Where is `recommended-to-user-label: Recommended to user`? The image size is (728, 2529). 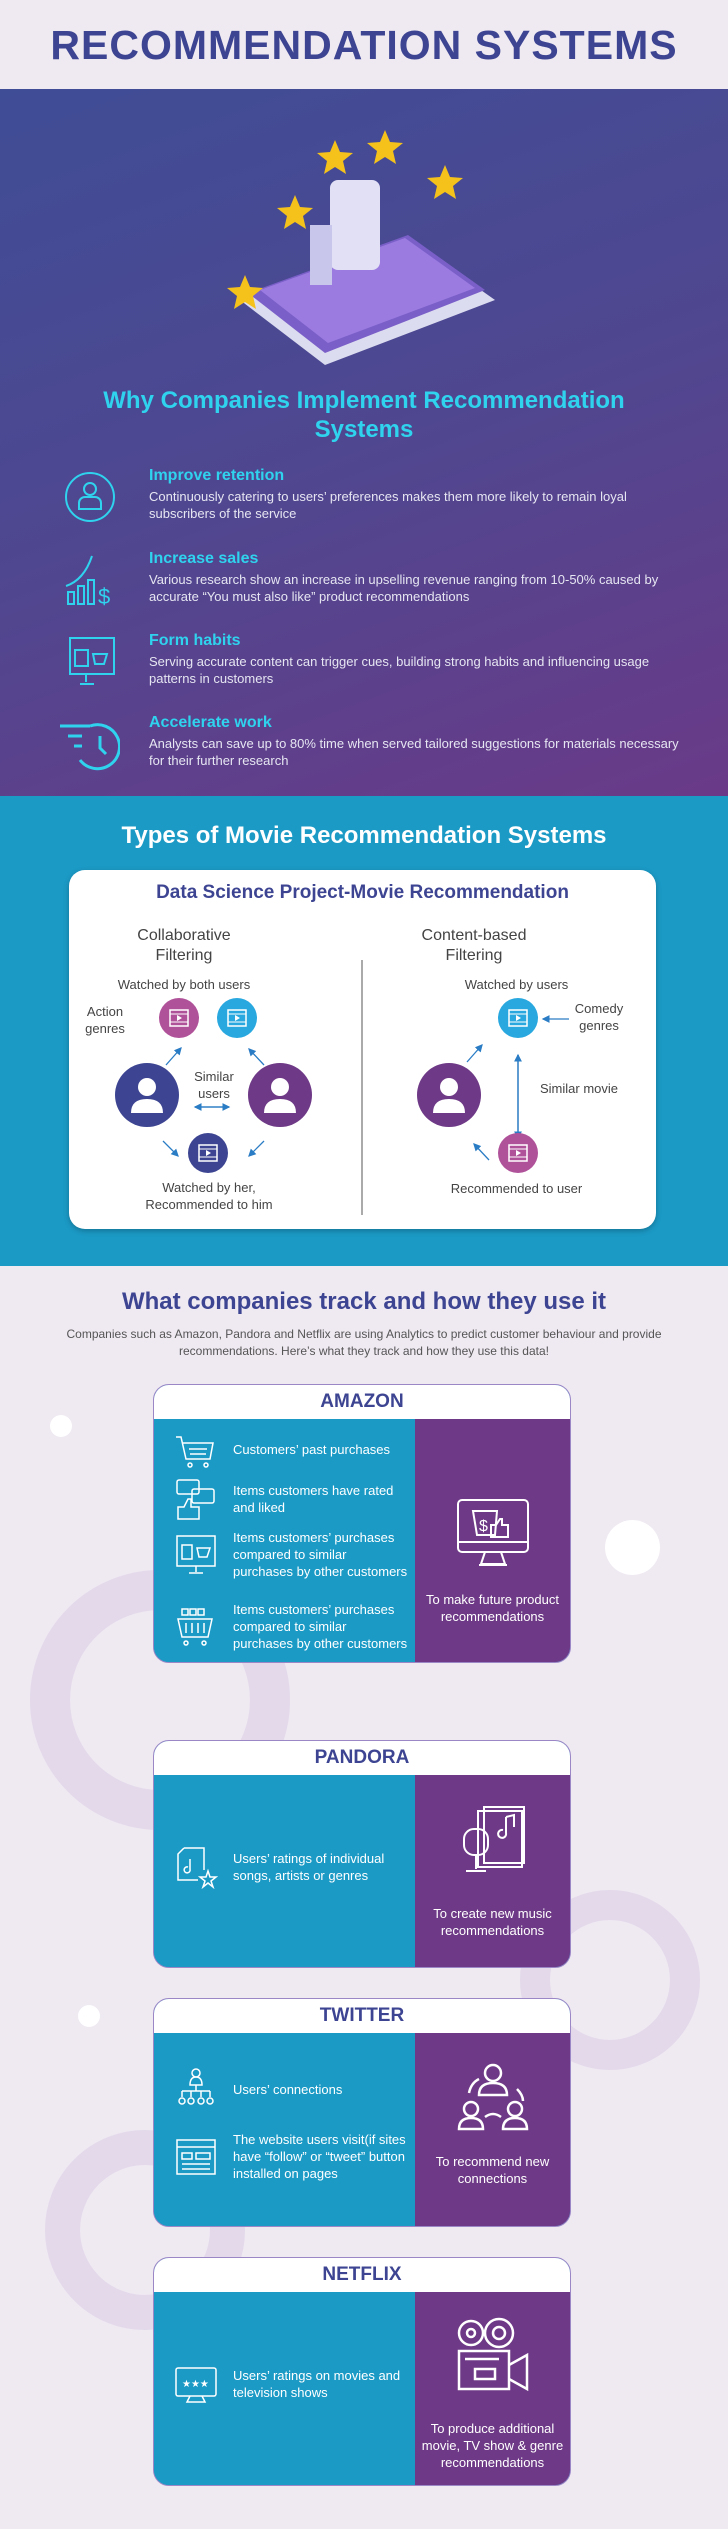
recommended-to-user-label: Recommended to user is located at coordinates (516, 1188).